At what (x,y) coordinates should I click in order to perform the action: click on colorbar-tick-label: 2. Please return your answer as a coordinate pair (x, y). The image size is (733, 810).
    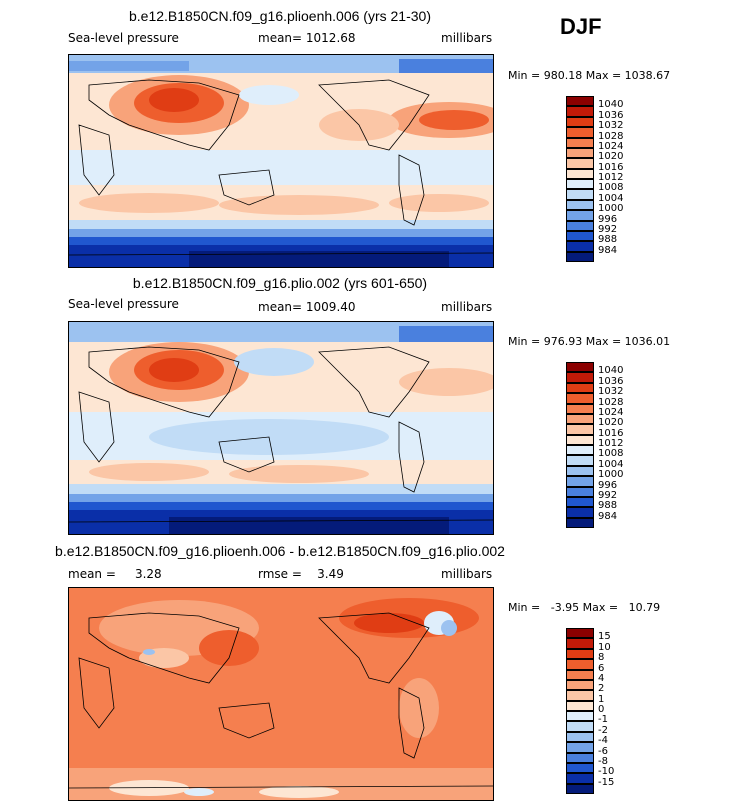
    Looking at the image, I should click on (601, 689).